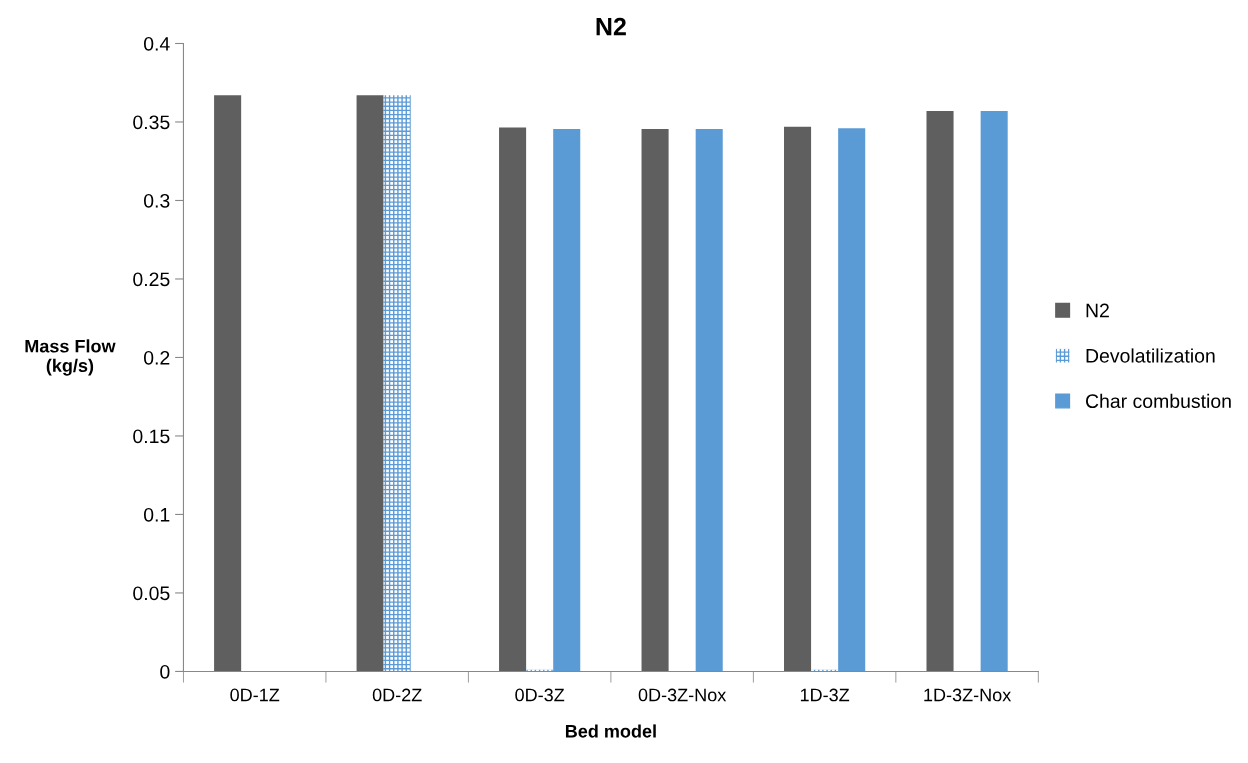 This screenshot has height=763, width=1248. Describe the element at coordinates (610, 731) in the screenshot. I see `x-axis-title: Bed model` at that location.